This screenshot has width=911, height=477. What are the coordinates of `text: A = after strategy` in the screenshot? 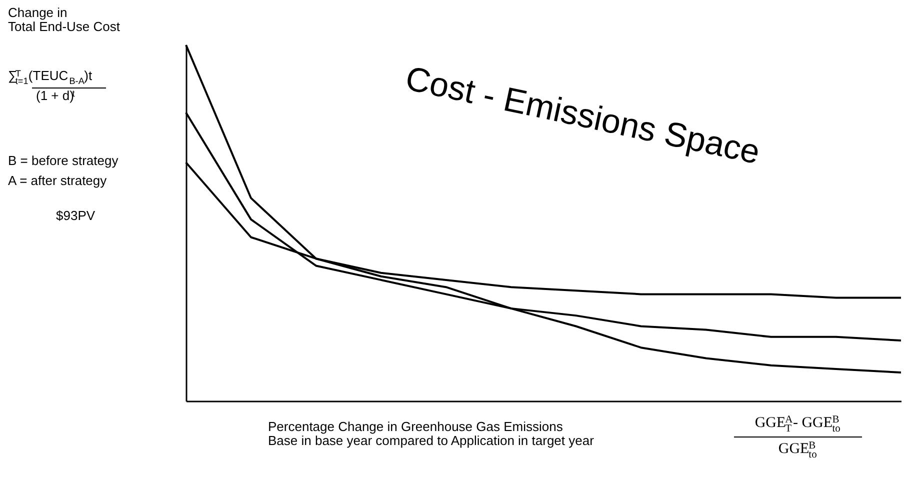 It's located at (58, 180).